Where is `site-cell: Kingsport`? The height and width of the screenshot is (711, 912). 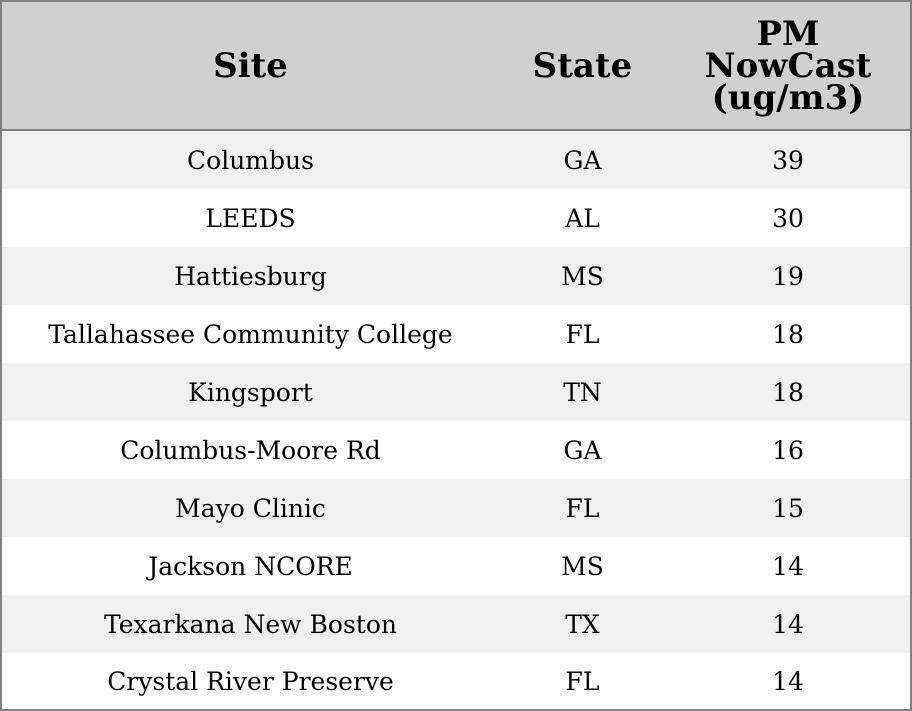
site-cell: Kingsport is located at coordinates (250, 392).